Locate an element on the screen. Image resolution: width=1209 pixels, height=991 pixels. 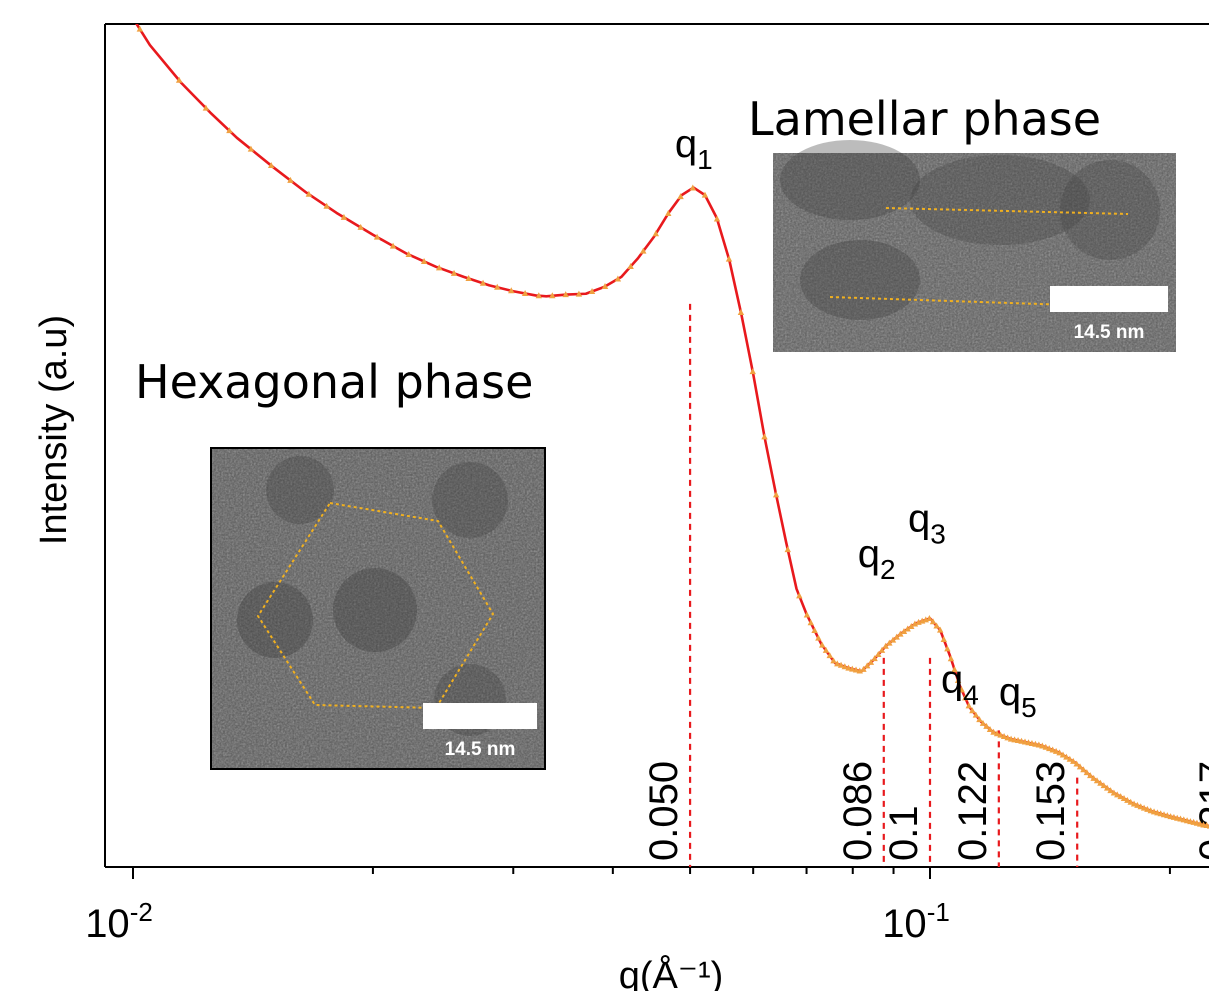
lamellar-inset: Lamellar phase 14.5 nm is located at coordinates (962, 222).